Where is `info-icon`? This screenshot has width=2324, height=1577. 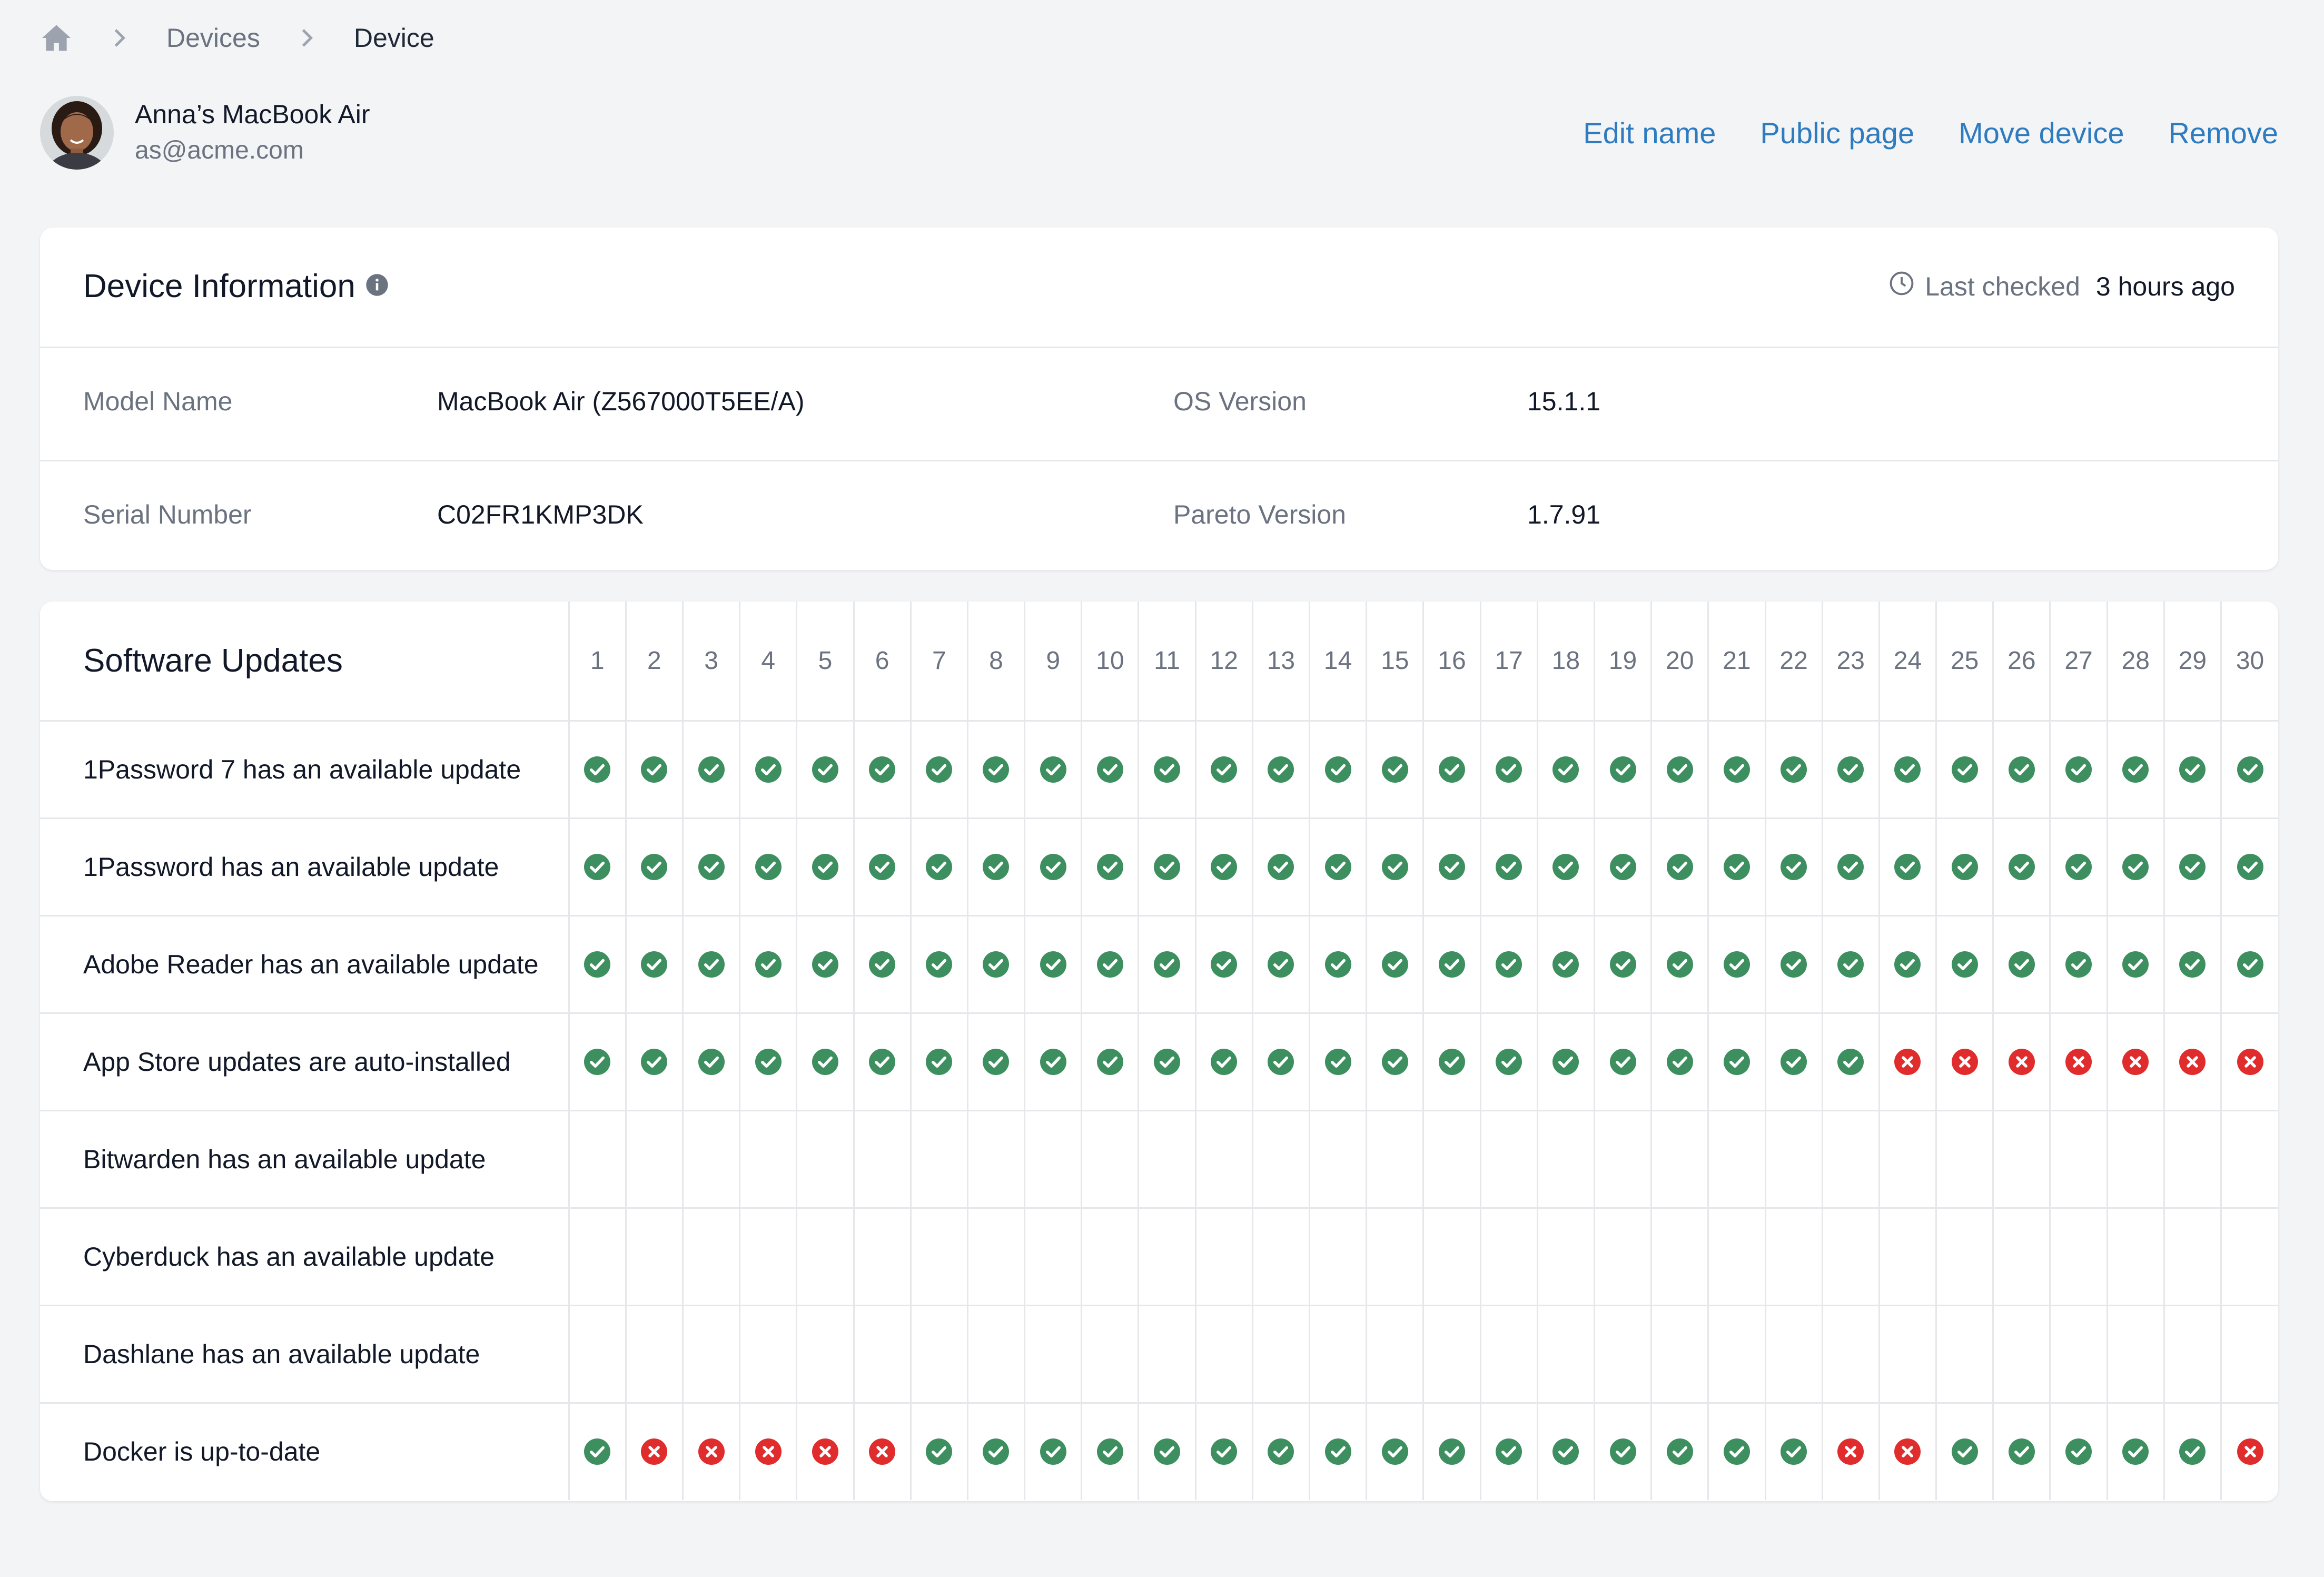 info-icon is located at coordinates (377, 286).